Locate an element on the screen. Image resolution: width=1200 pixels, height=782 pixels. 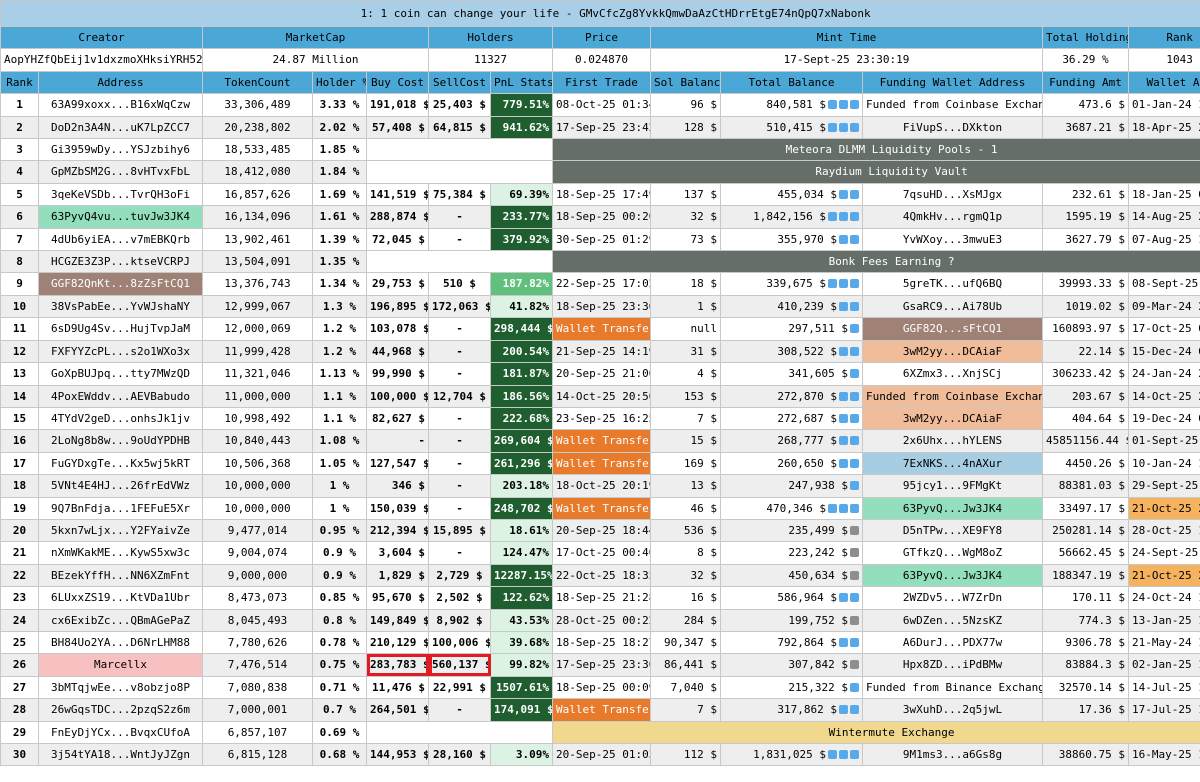
sol-balance-cell: 46 $ is located at coordinates (685, 508).